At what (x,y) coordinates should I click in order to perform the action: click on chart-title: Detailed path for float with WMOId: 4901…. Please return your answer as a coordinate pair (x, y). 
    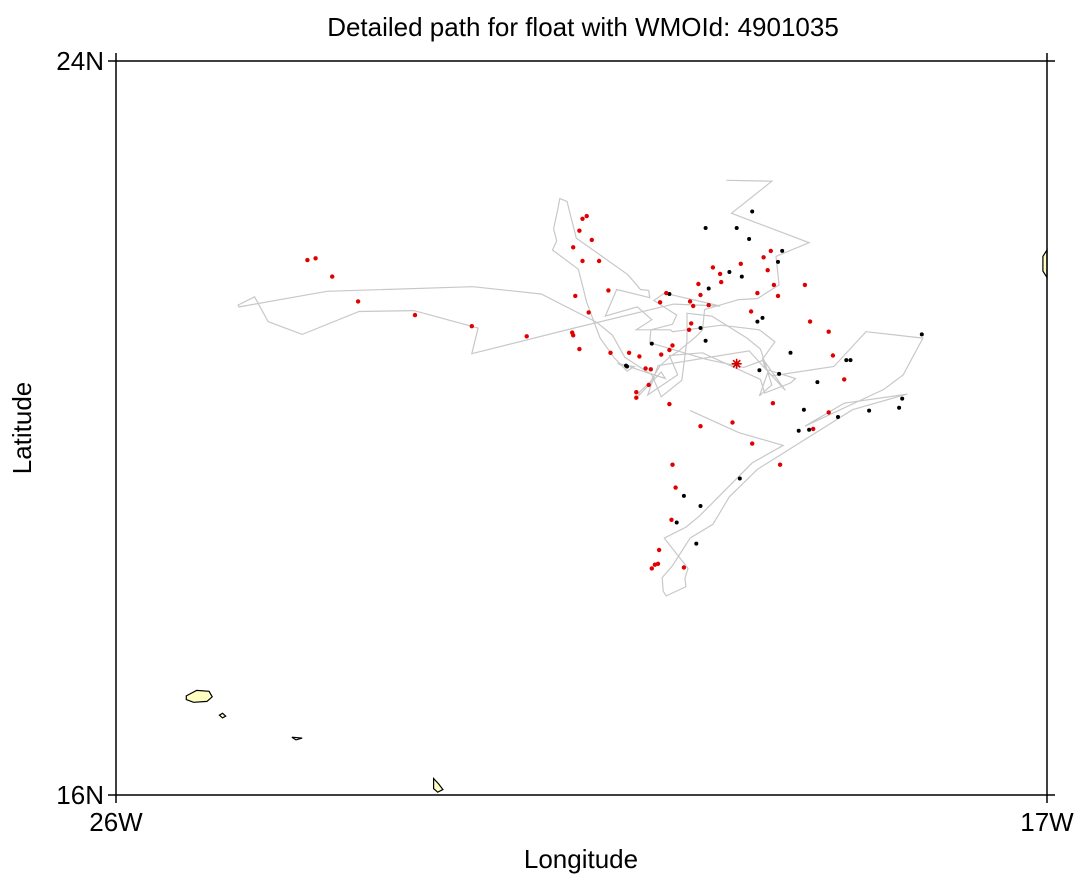
    Looking at the image, I should click on (583, 27).